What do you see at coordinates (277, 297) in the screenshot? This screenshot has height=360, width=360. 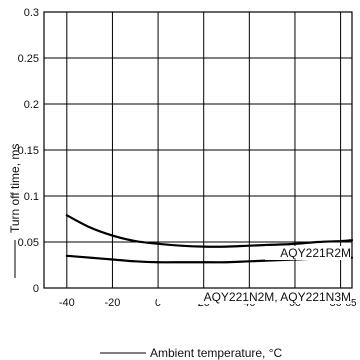 I see `series-label-aqy221n2m-n3m: AQY221N2M, AQY221N3M` at bounding box center [277, 297].